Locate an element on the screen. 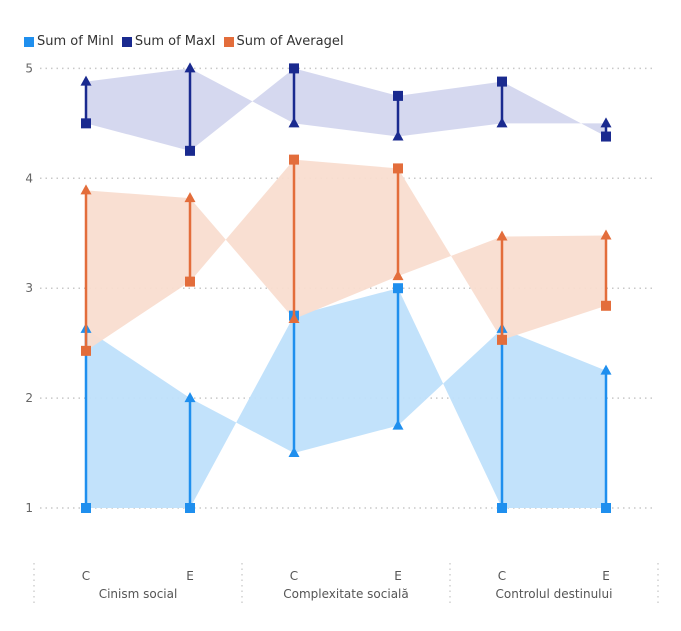 This screenshot has width=681, height=631. legend-item-max: Sum of MaxI is located at coordinates (168, 41).